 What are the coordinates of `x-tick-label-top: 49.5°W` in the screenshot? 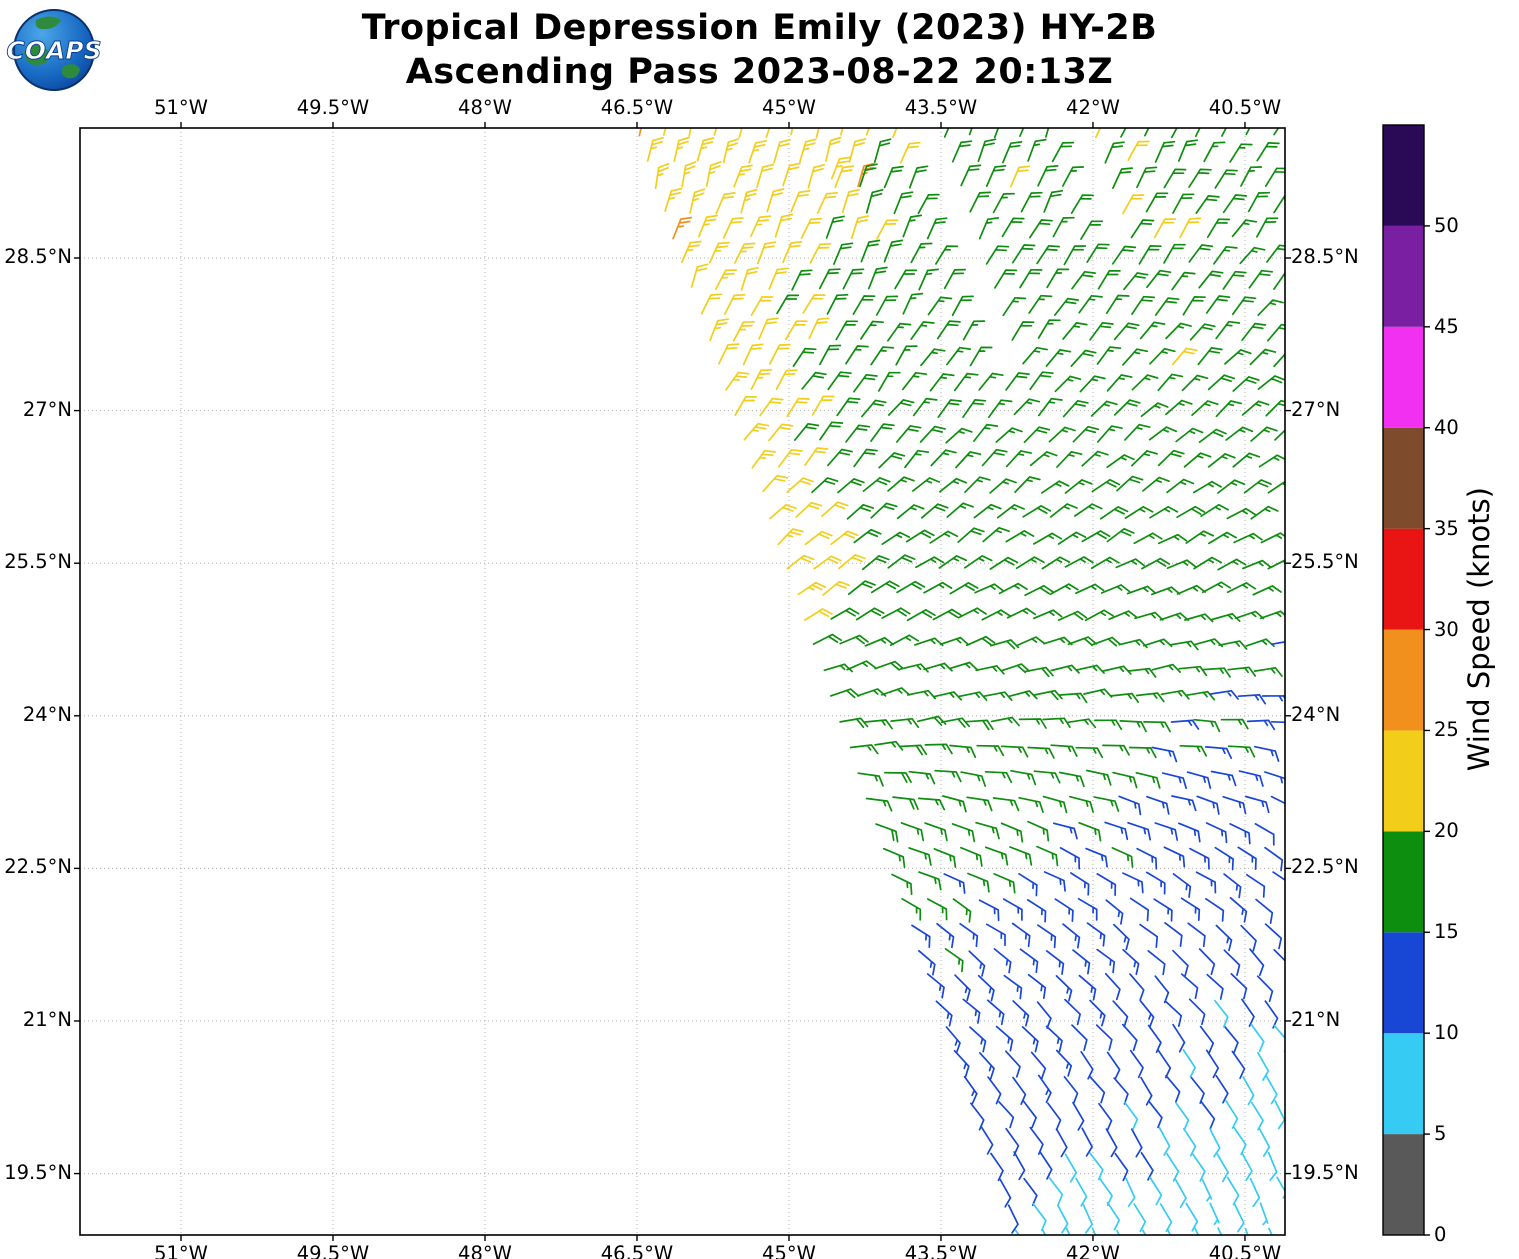 It's located at (333, 107).